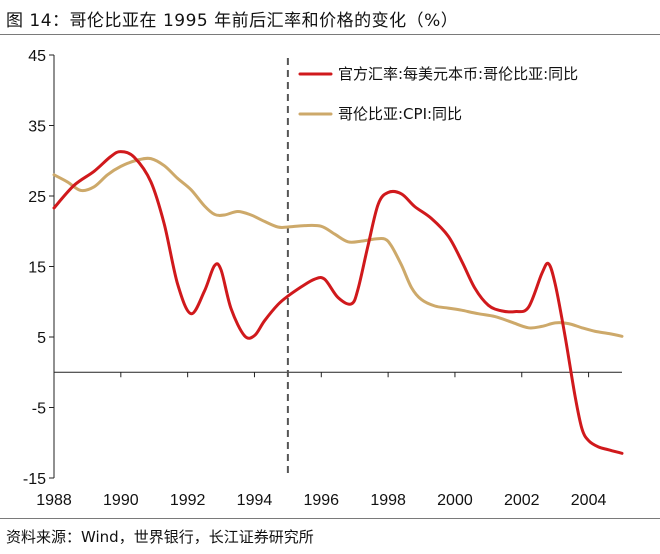 The image size is (660, 554). What do you see at coordinates (37, 197) in the screenshot?
I see `y-tick-label: 25` at bounding box center [37, 197].